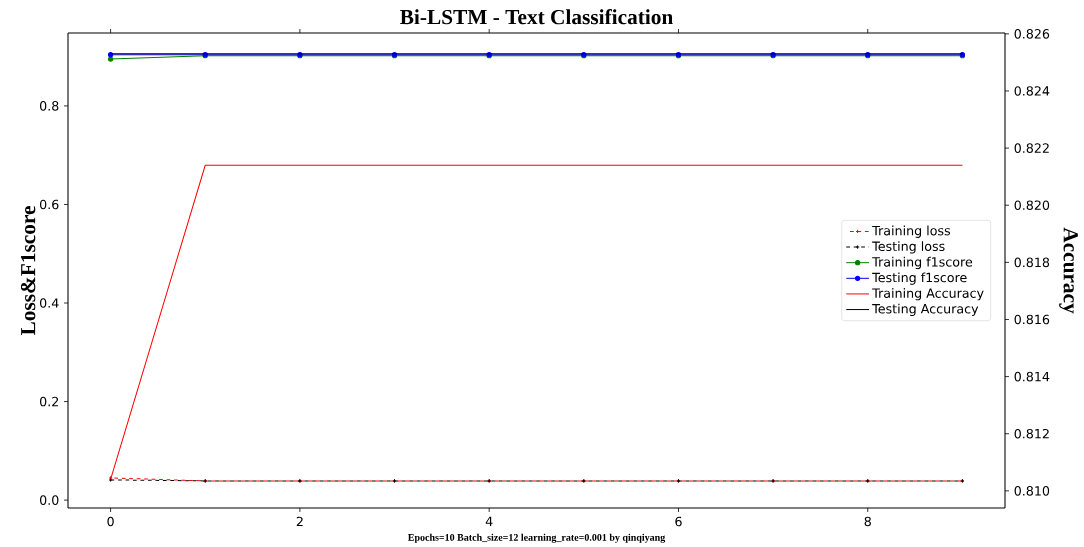  I want to click on y2-tick-label: 0.816, so click(1032, 319).